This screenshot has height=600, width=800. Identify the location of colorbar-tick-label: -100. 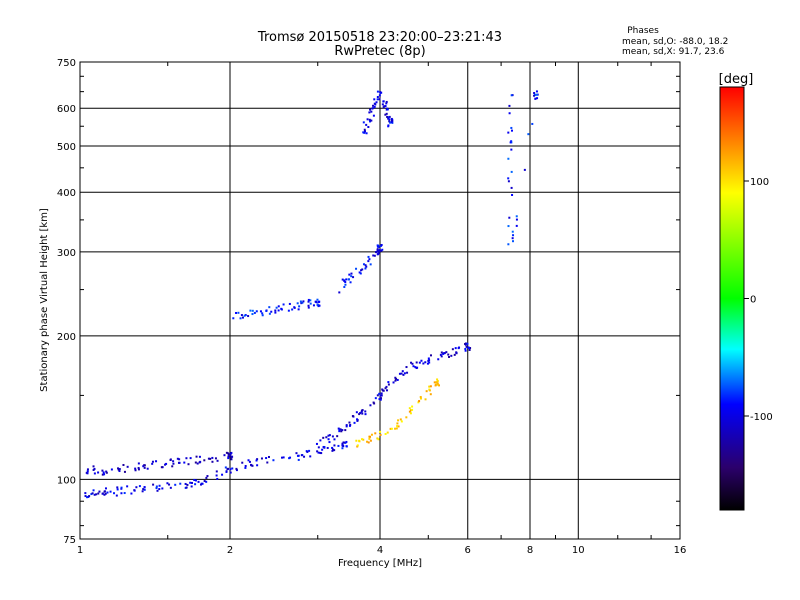
(761, 417).